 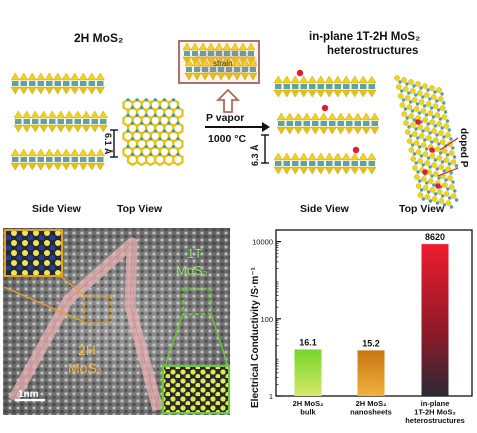 What do you see at coordinates (196, 389) in the screenshot?
I see `inset-1t-magnified` at bounding box center [196, 389].